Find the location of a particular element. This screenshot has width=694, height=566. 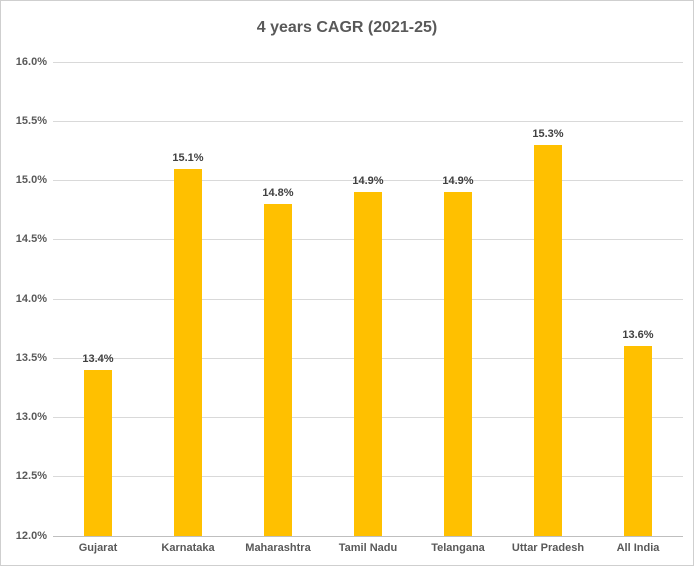

chart-title: 4 years CAGR (2021-25) is located at coordinates (347, 27).